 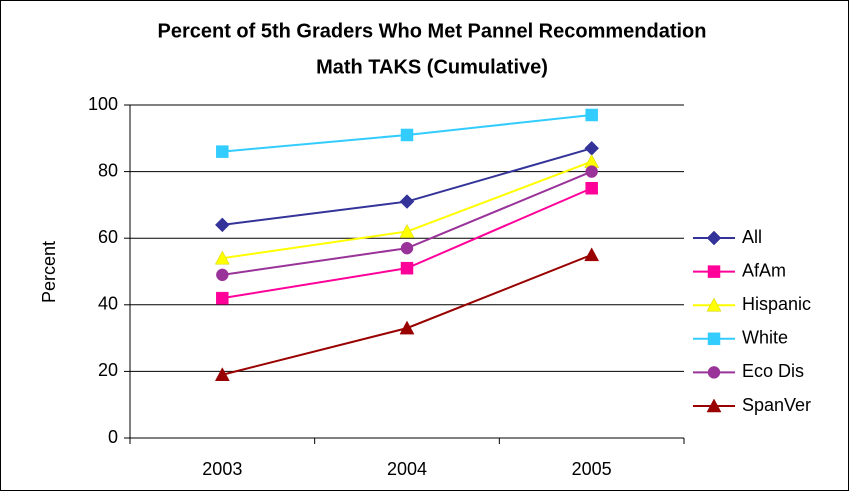 I want to click on legend-label: SpanVer, so click(x=776, y=405).